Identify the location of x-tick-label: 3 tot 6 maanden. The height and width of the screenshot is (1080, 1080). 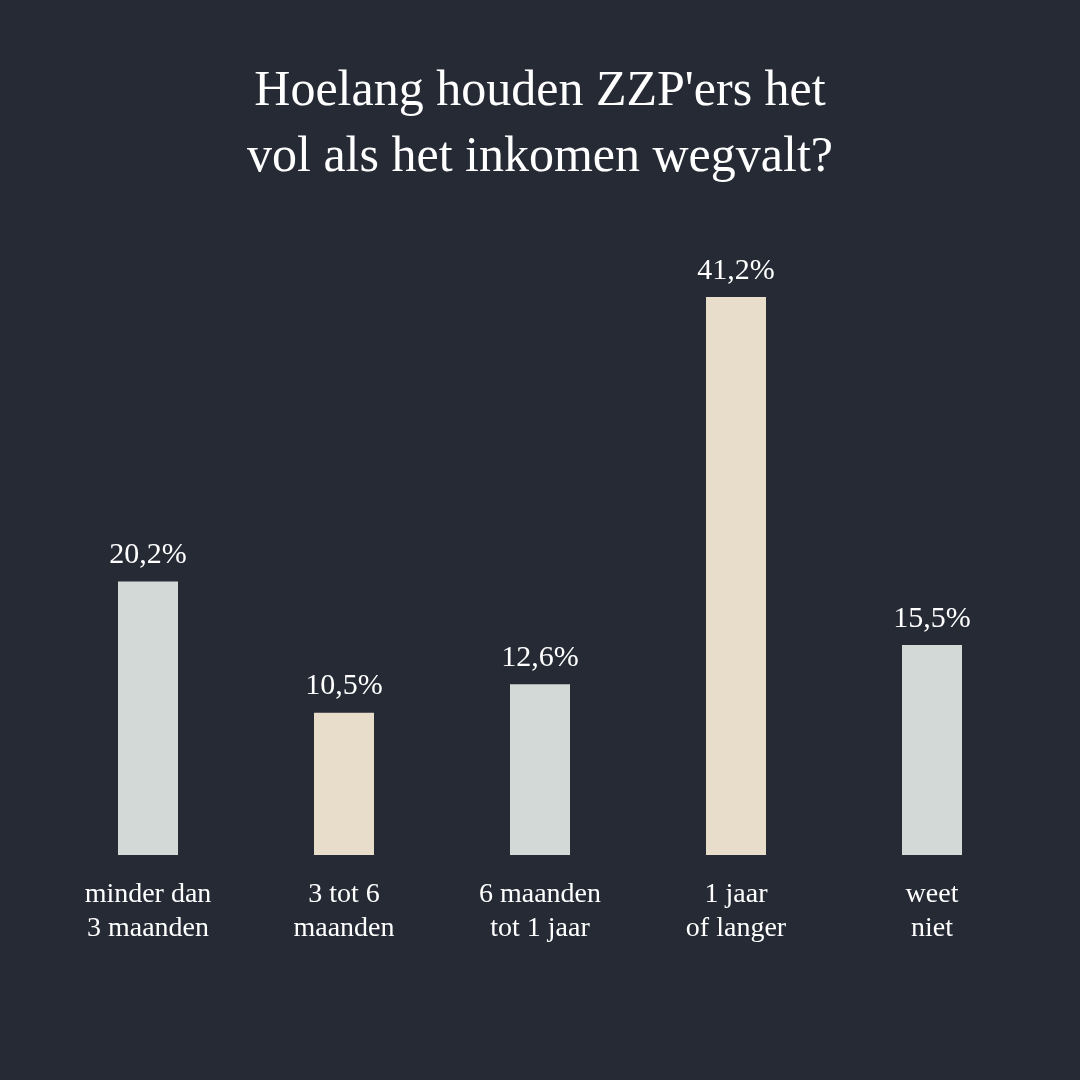
(344, 909).